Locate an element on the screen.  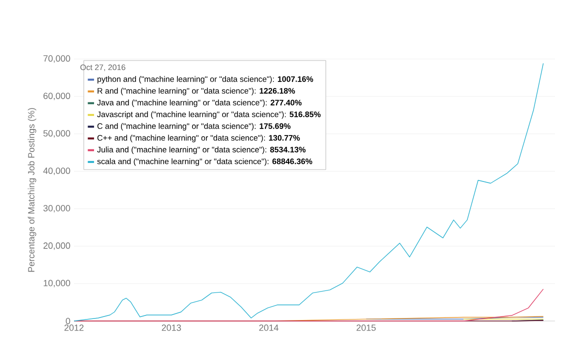
y-axis-title: Percentage of Matching Job Postings (%) is located at coordinates (32, 190).